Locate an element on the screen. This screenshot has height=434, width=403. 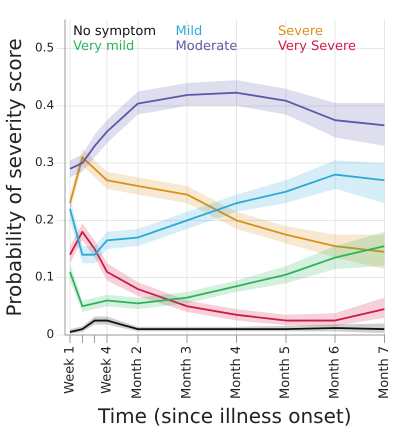
y-axis-title: Probability of severity score is located at coordinates (14, 177).